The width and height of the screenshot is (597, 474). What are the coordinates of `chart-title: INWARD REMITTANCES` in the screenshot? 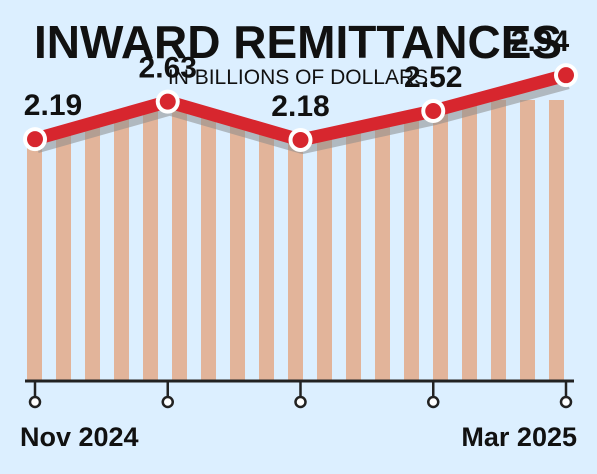 It's located at (298, 42).